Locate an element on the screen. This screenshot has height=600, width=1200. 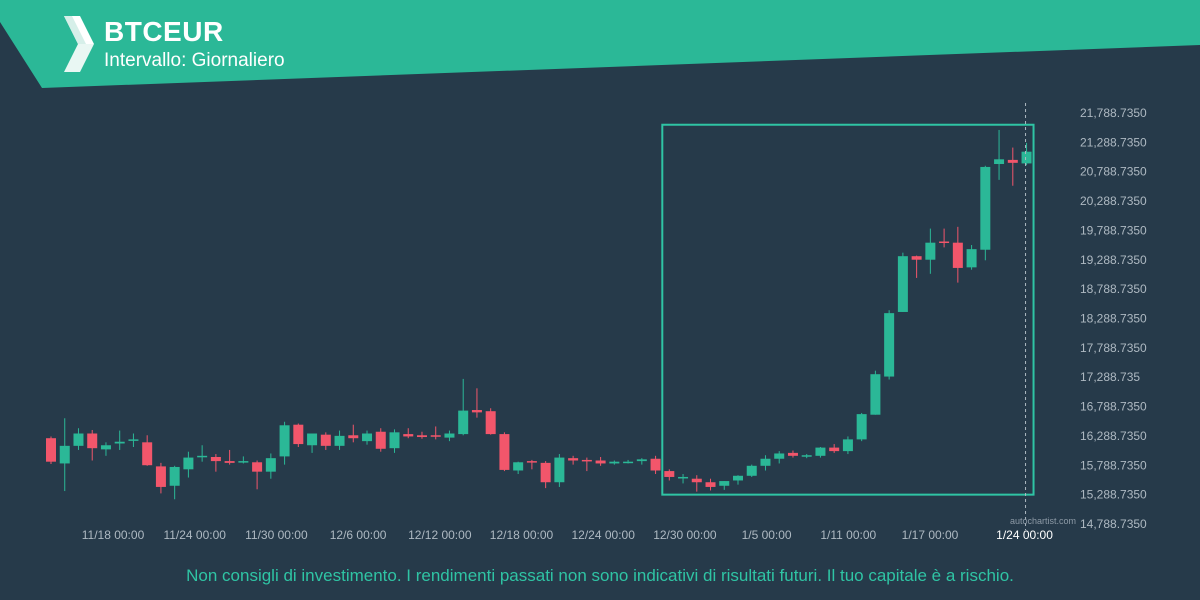
x-tick-label: 12/6 00:00 is located at coordinates (358, 535).